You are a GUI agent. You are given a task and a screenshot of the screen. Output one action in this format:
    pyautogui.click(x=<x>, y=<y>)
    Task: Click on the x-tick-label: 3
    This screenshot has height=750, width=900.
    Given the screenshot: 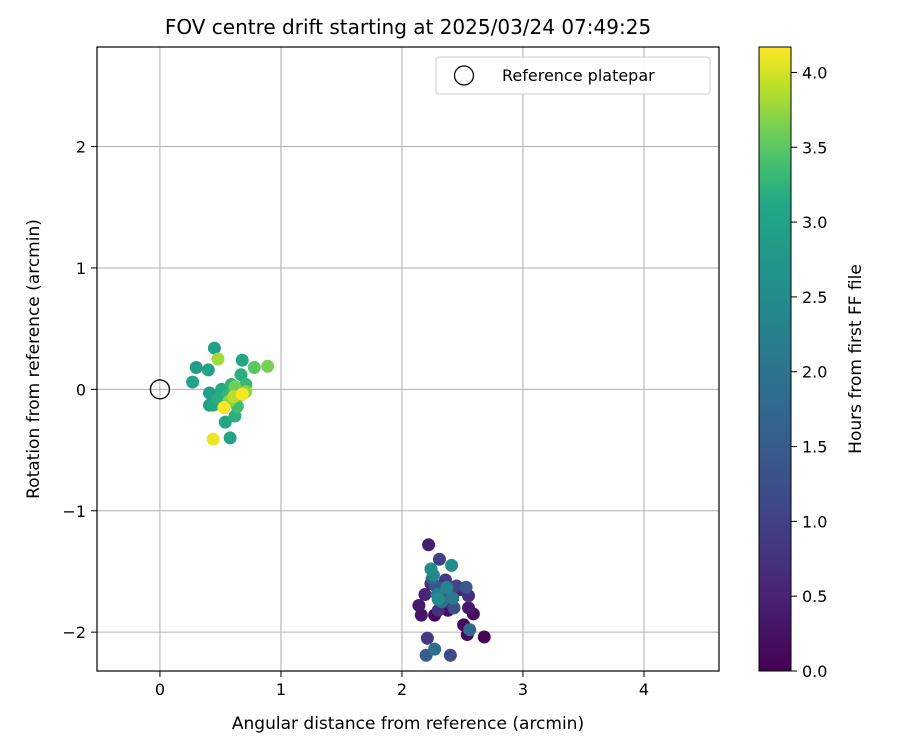 What is the action you would take?
    pyautogui.click(x=523, y=689)
    